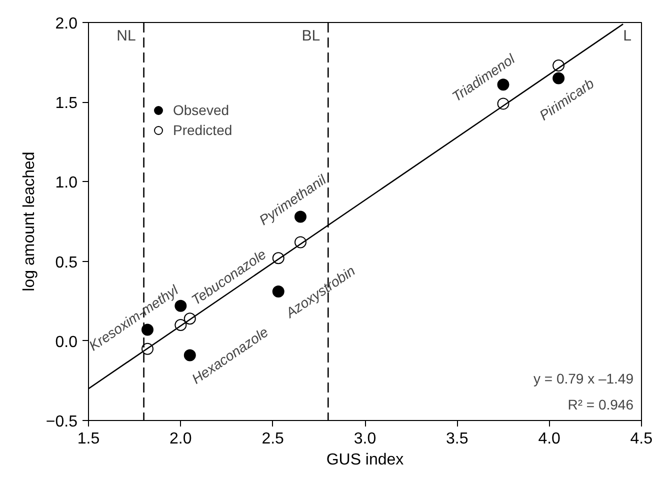 This screenshot has width=652, height=485. What do you see at coordinates (583, 378) in the screenshot?
I see `annotation: y = 0.79 x –1.49` at bounding box center [583, 378].